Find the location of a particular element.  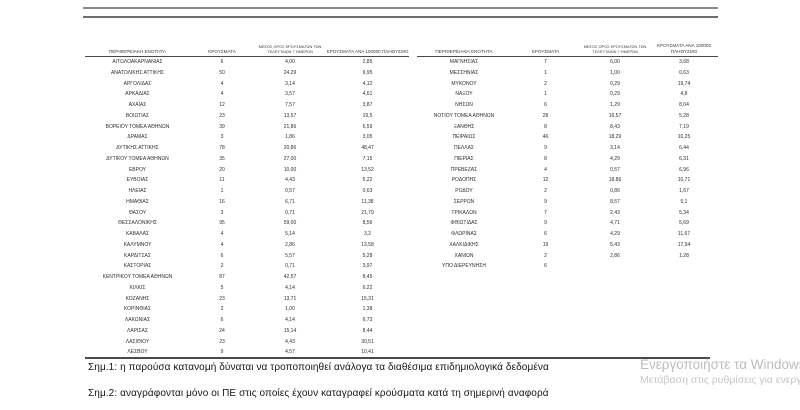

region-name-cell: ΔΥΤΙΚΟΥ ΤΟΜΕΑ ΑΘΗΝΩΝ is located at coordinates (137, 158).